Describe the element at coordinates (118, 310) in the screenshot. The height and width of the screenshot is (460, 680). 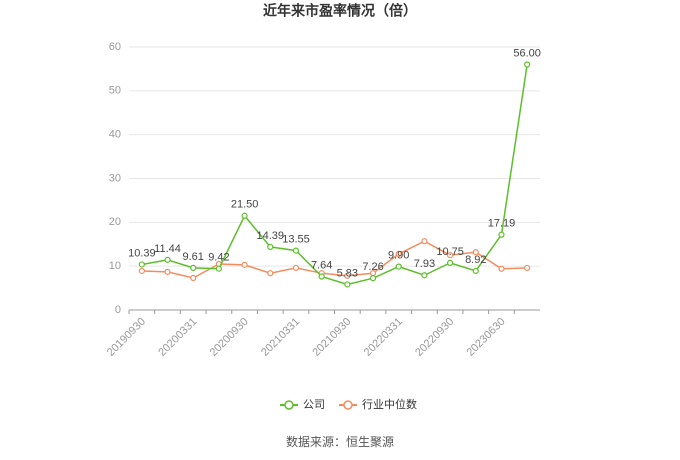
I see `y-tick-label: 0` at that location.